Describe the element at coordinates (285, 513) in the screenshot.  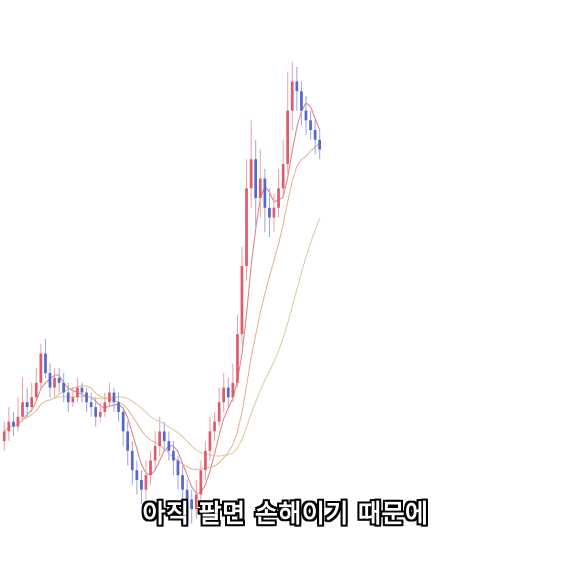
I see `video-subtitle: 아직 팔면 손해이기 때문에` at that location.